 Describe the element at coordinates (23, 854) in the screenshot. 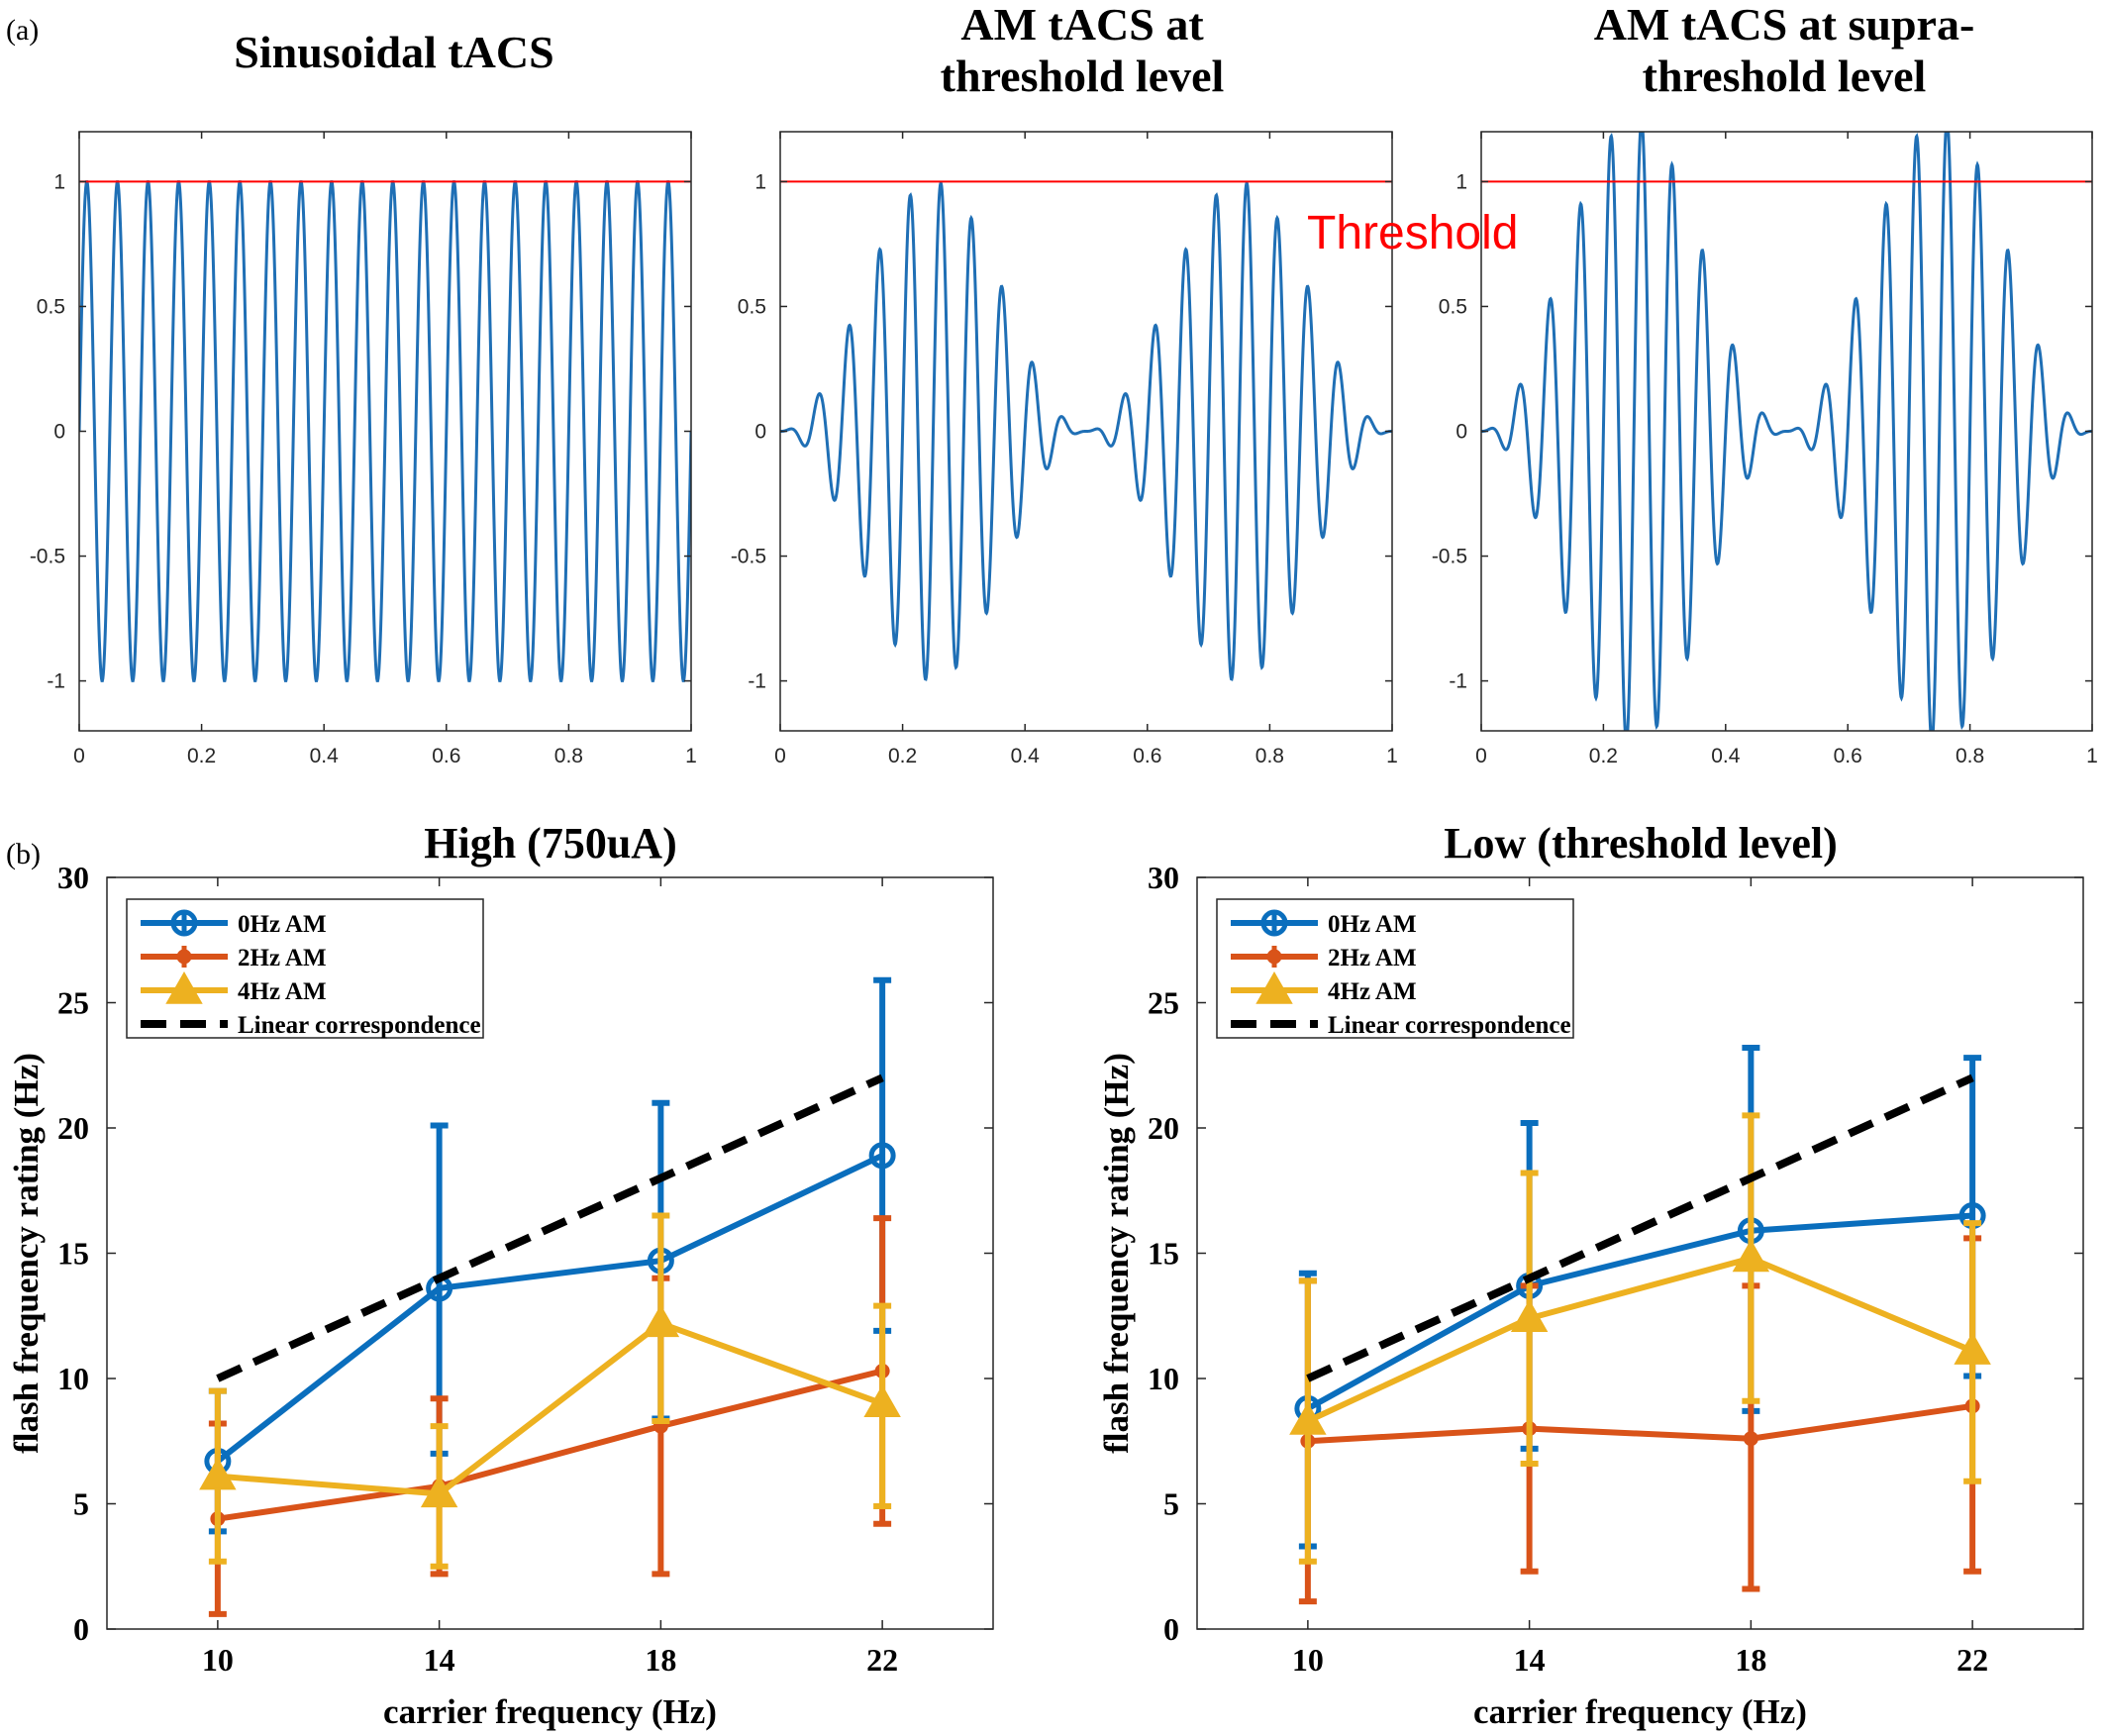

I see `panel-label-b: (b)` at that location.